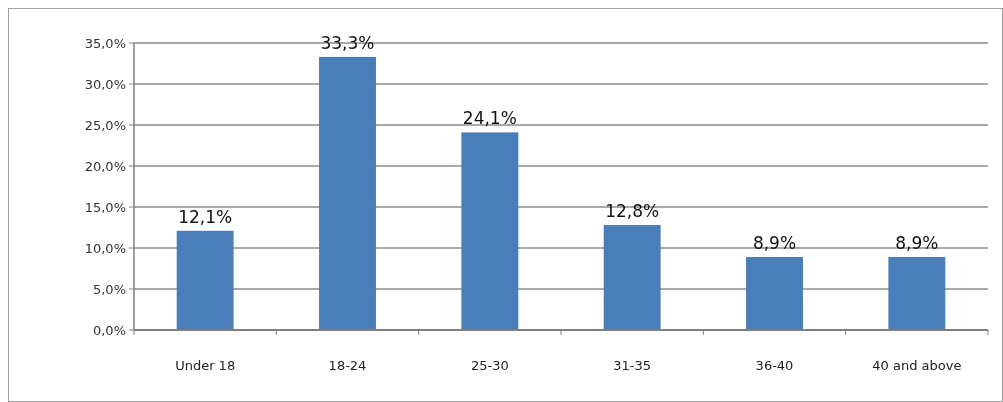 The height and width of the screenshot is (402, 1003). Describe the element at coordinates (109, 289) in the screenshot. I see `y-tick-label: 5,0%` at that location.